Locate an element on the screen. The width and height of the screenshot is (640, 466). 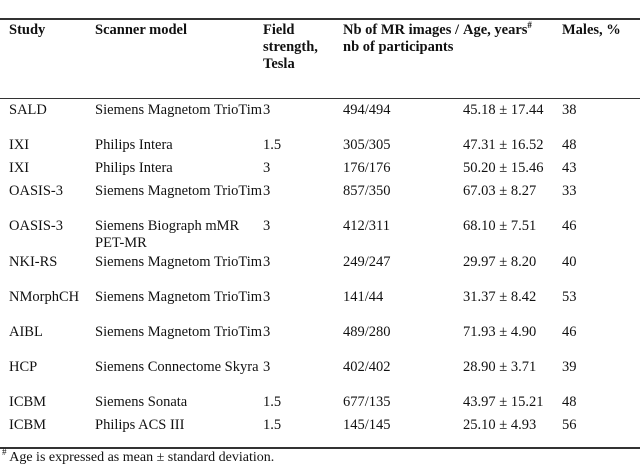
cell-images: 857/350 is located at coordinates (367, 191).